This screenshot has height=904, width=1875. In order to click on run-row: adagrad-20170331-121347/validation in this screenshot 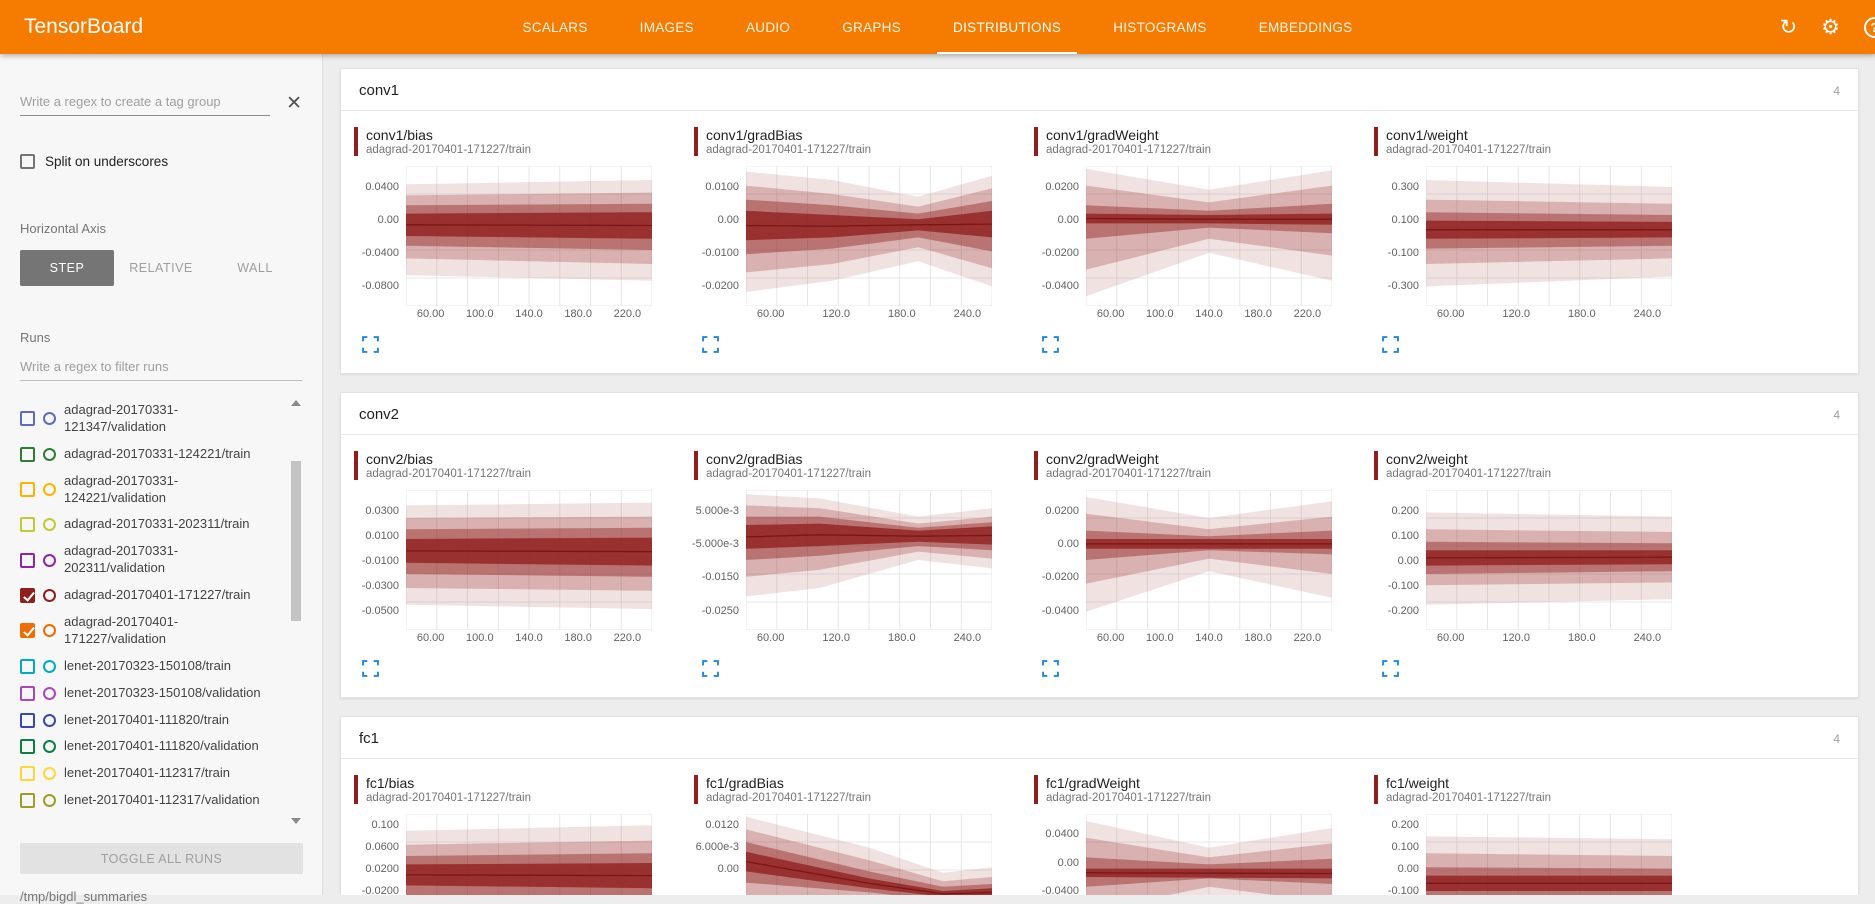, I will do `click(149, 419)`.